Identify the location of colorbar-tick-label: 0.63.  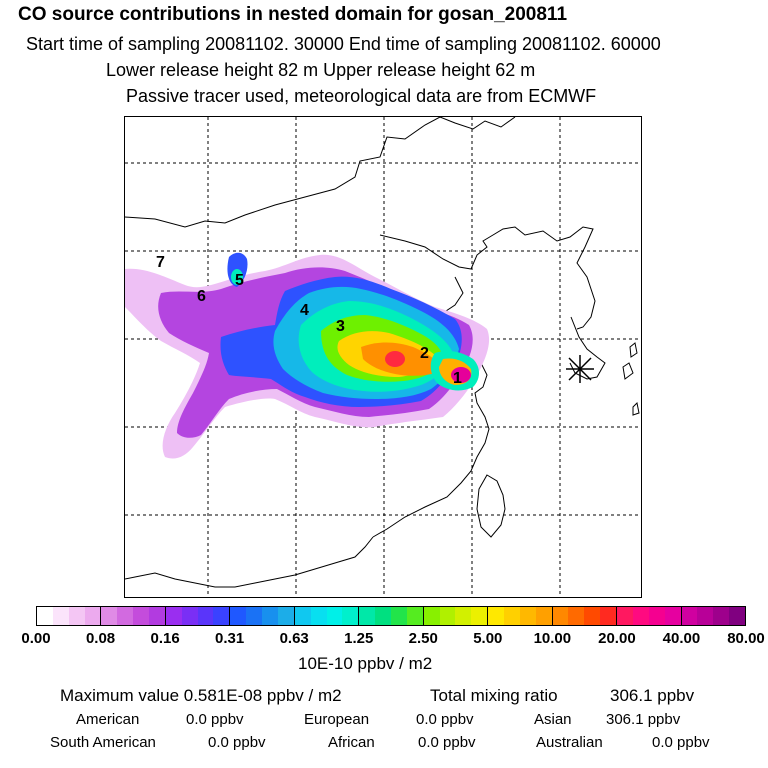
(294, 638).